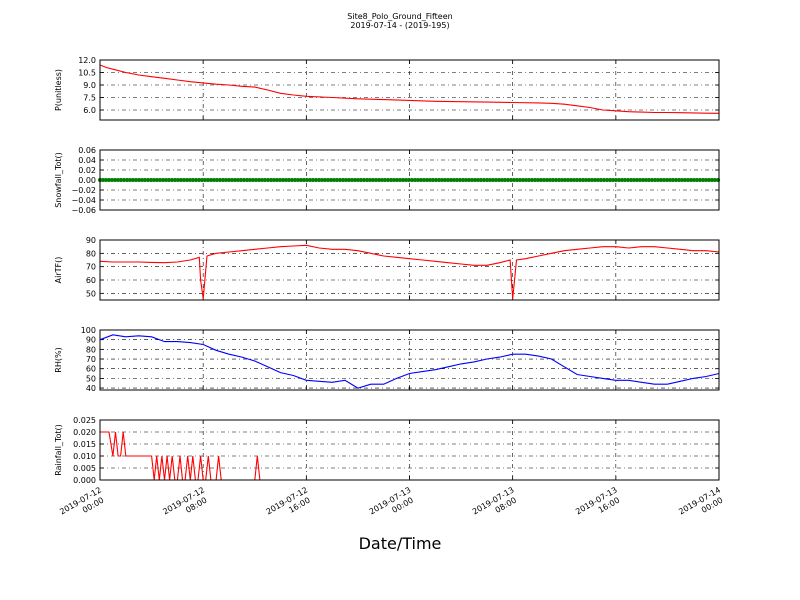  What do you see at coordinates (58, 90) in the screenshot?
I see `y-axis-label: P(unitless)` at bounding box center [58, 90].